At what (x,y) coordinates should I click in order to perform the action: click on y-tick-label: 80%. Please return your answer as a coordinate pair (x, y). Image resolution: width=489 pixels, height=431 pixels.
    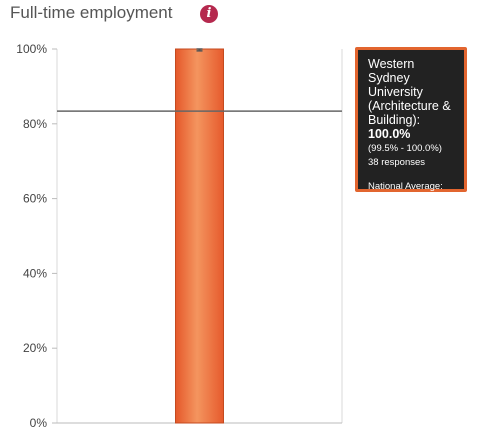
    Looking at the image, I should click on (35, 124).